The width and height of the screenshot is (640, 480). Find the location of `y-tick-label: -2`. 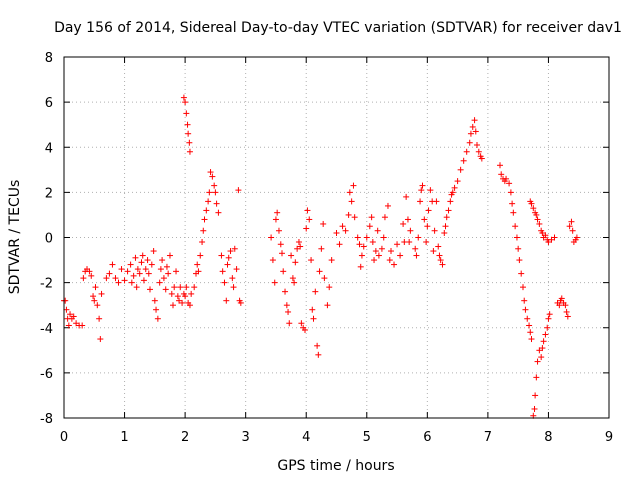

y-tick-label: -2 is located at coordinates (46, 284).